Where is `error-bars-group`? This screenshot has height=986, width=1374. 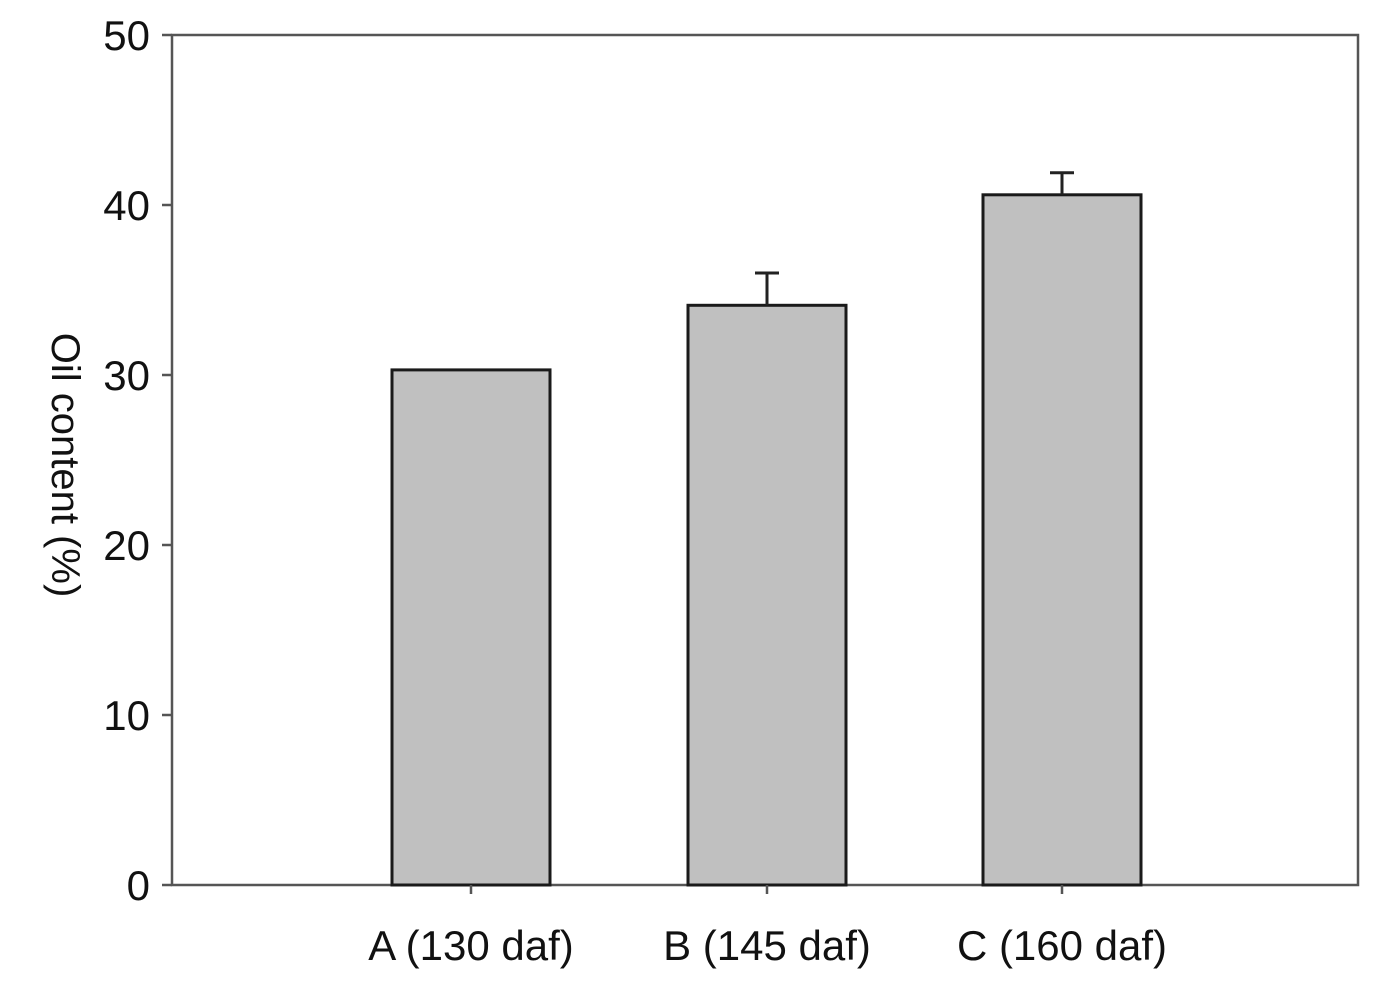
error-bars-group is located at coordinates (914, 238).